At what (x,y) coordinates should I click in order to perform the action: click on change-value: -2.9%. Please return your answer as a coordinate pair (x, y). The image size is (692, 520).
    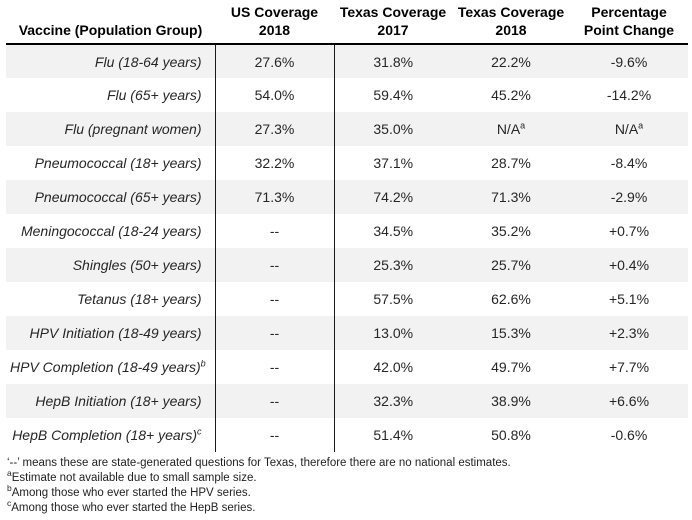
    Looking at the image, I should click on (629, 197).